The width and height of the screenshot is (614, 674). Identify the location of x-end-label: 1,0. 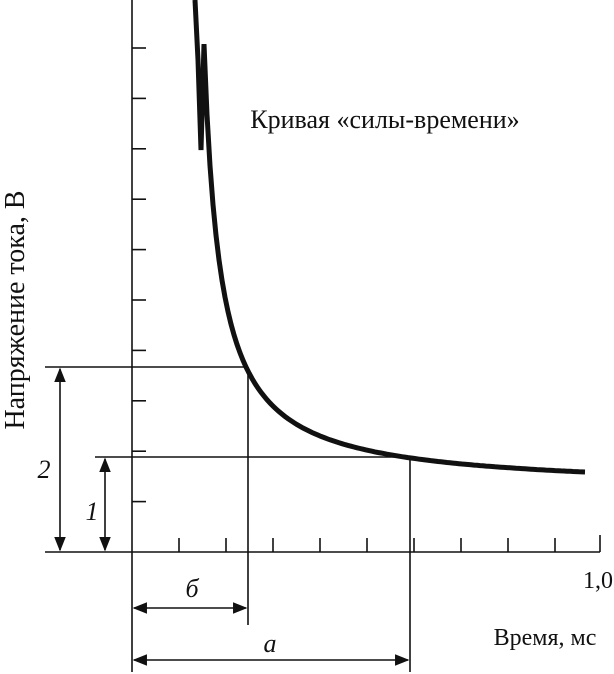
(598, 581).